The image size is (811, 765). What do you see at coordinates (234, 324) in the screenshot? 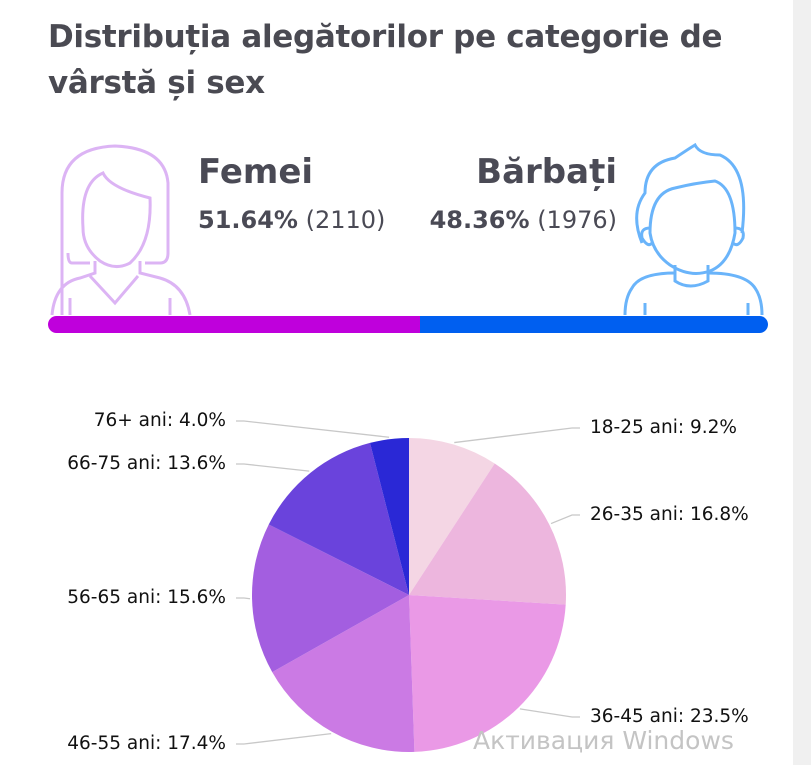
I see `gender-bar-female` at bounding box center [234, 324].